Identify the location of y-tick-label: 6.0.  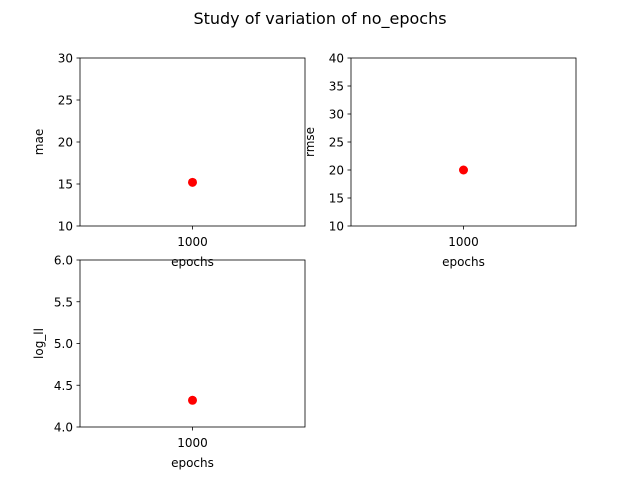
(63, 261).